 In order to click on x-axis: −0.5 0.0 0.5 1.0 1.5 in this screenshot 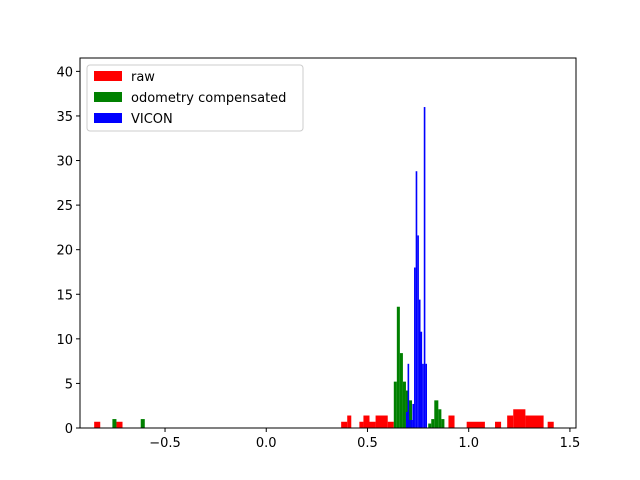, I will do `click(364, 439)`.